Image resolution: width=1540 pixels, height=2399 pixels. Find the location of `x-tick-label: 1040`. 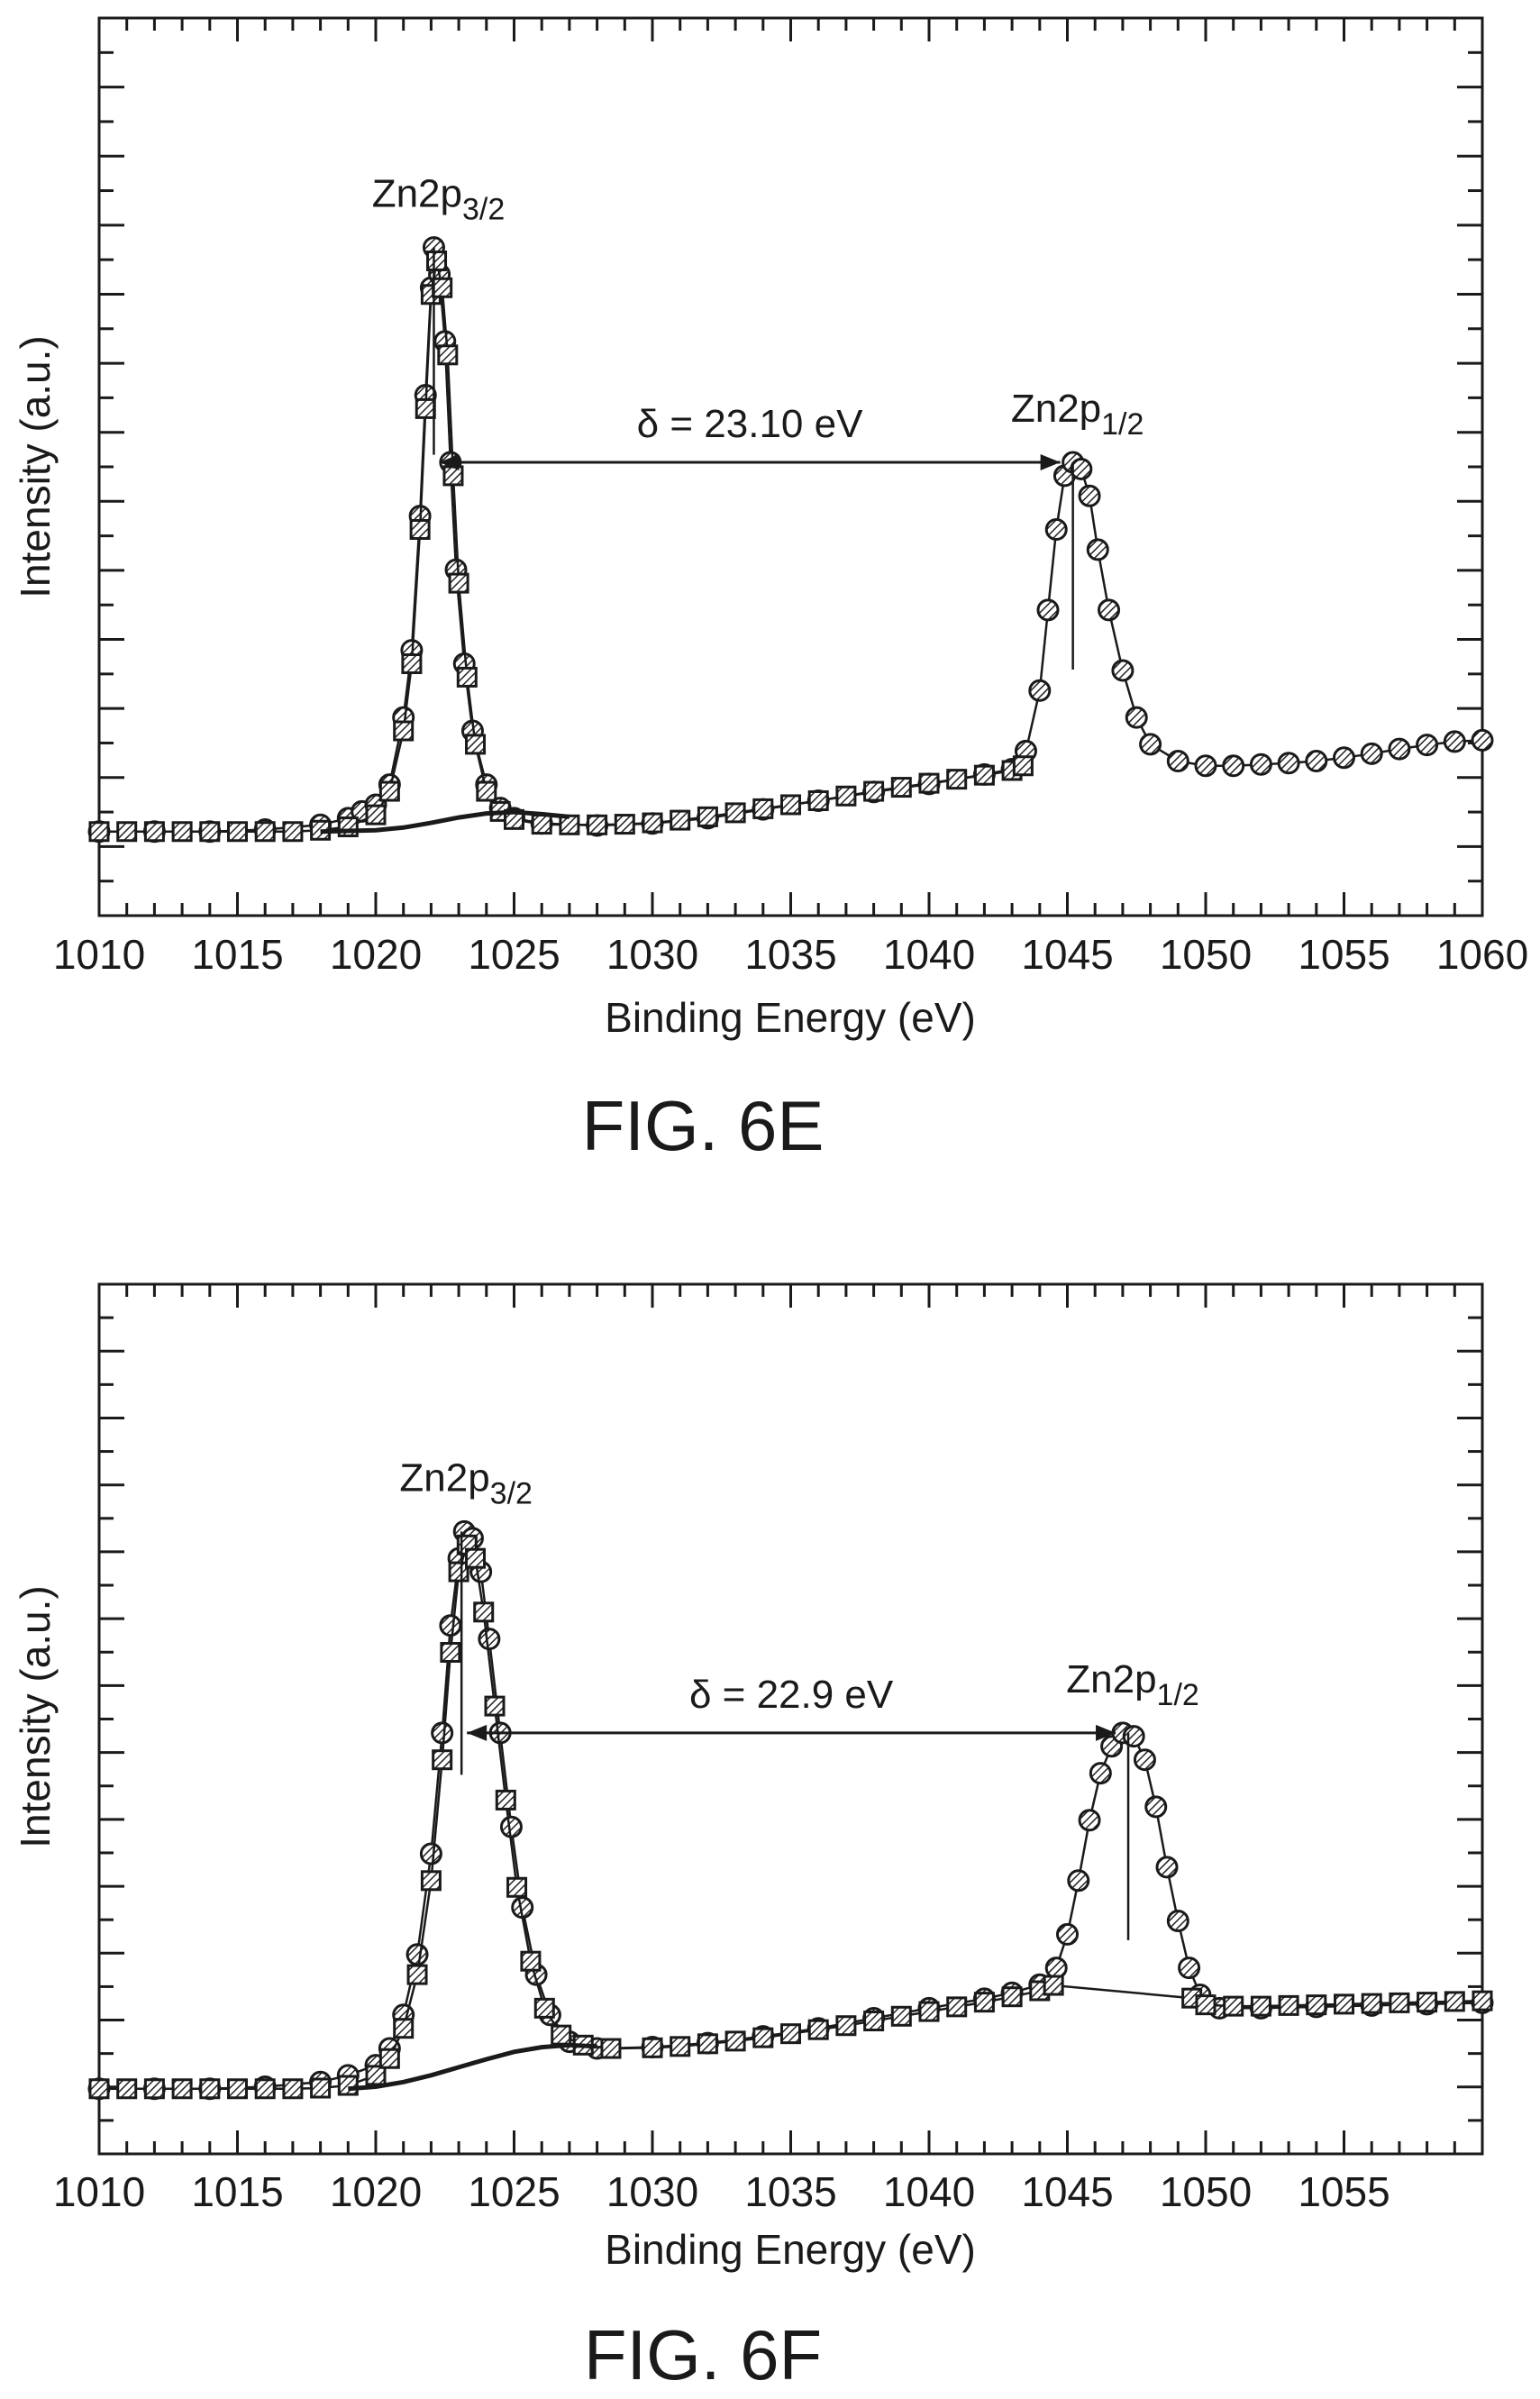

x-tick-label: 1040 is located at coordinates (929, 954).